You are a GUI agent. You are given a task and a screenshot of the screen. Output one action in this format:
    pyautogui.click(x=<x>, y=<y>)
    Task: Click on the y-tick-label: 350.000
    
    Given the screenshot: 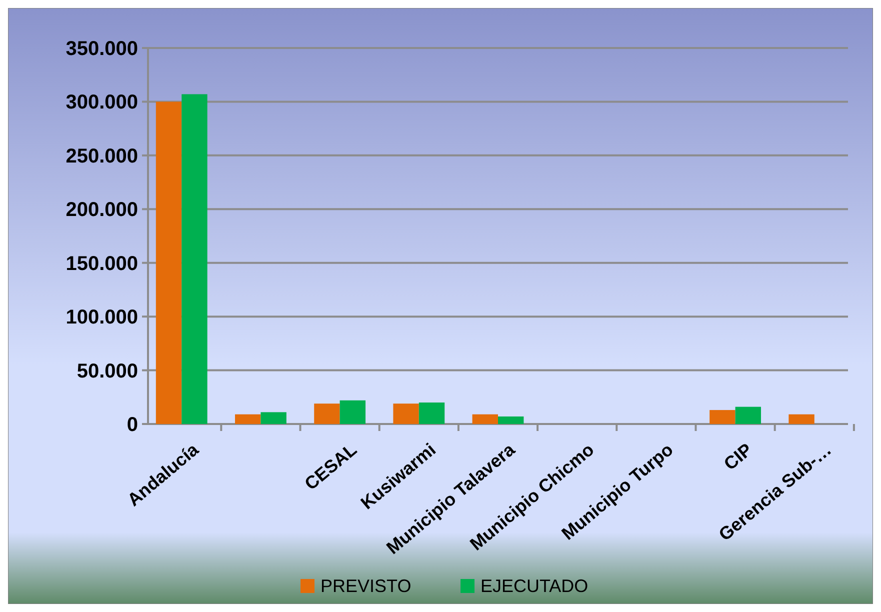 What is the action you would take?
    pyautogui.click(x=102, y=49)
    